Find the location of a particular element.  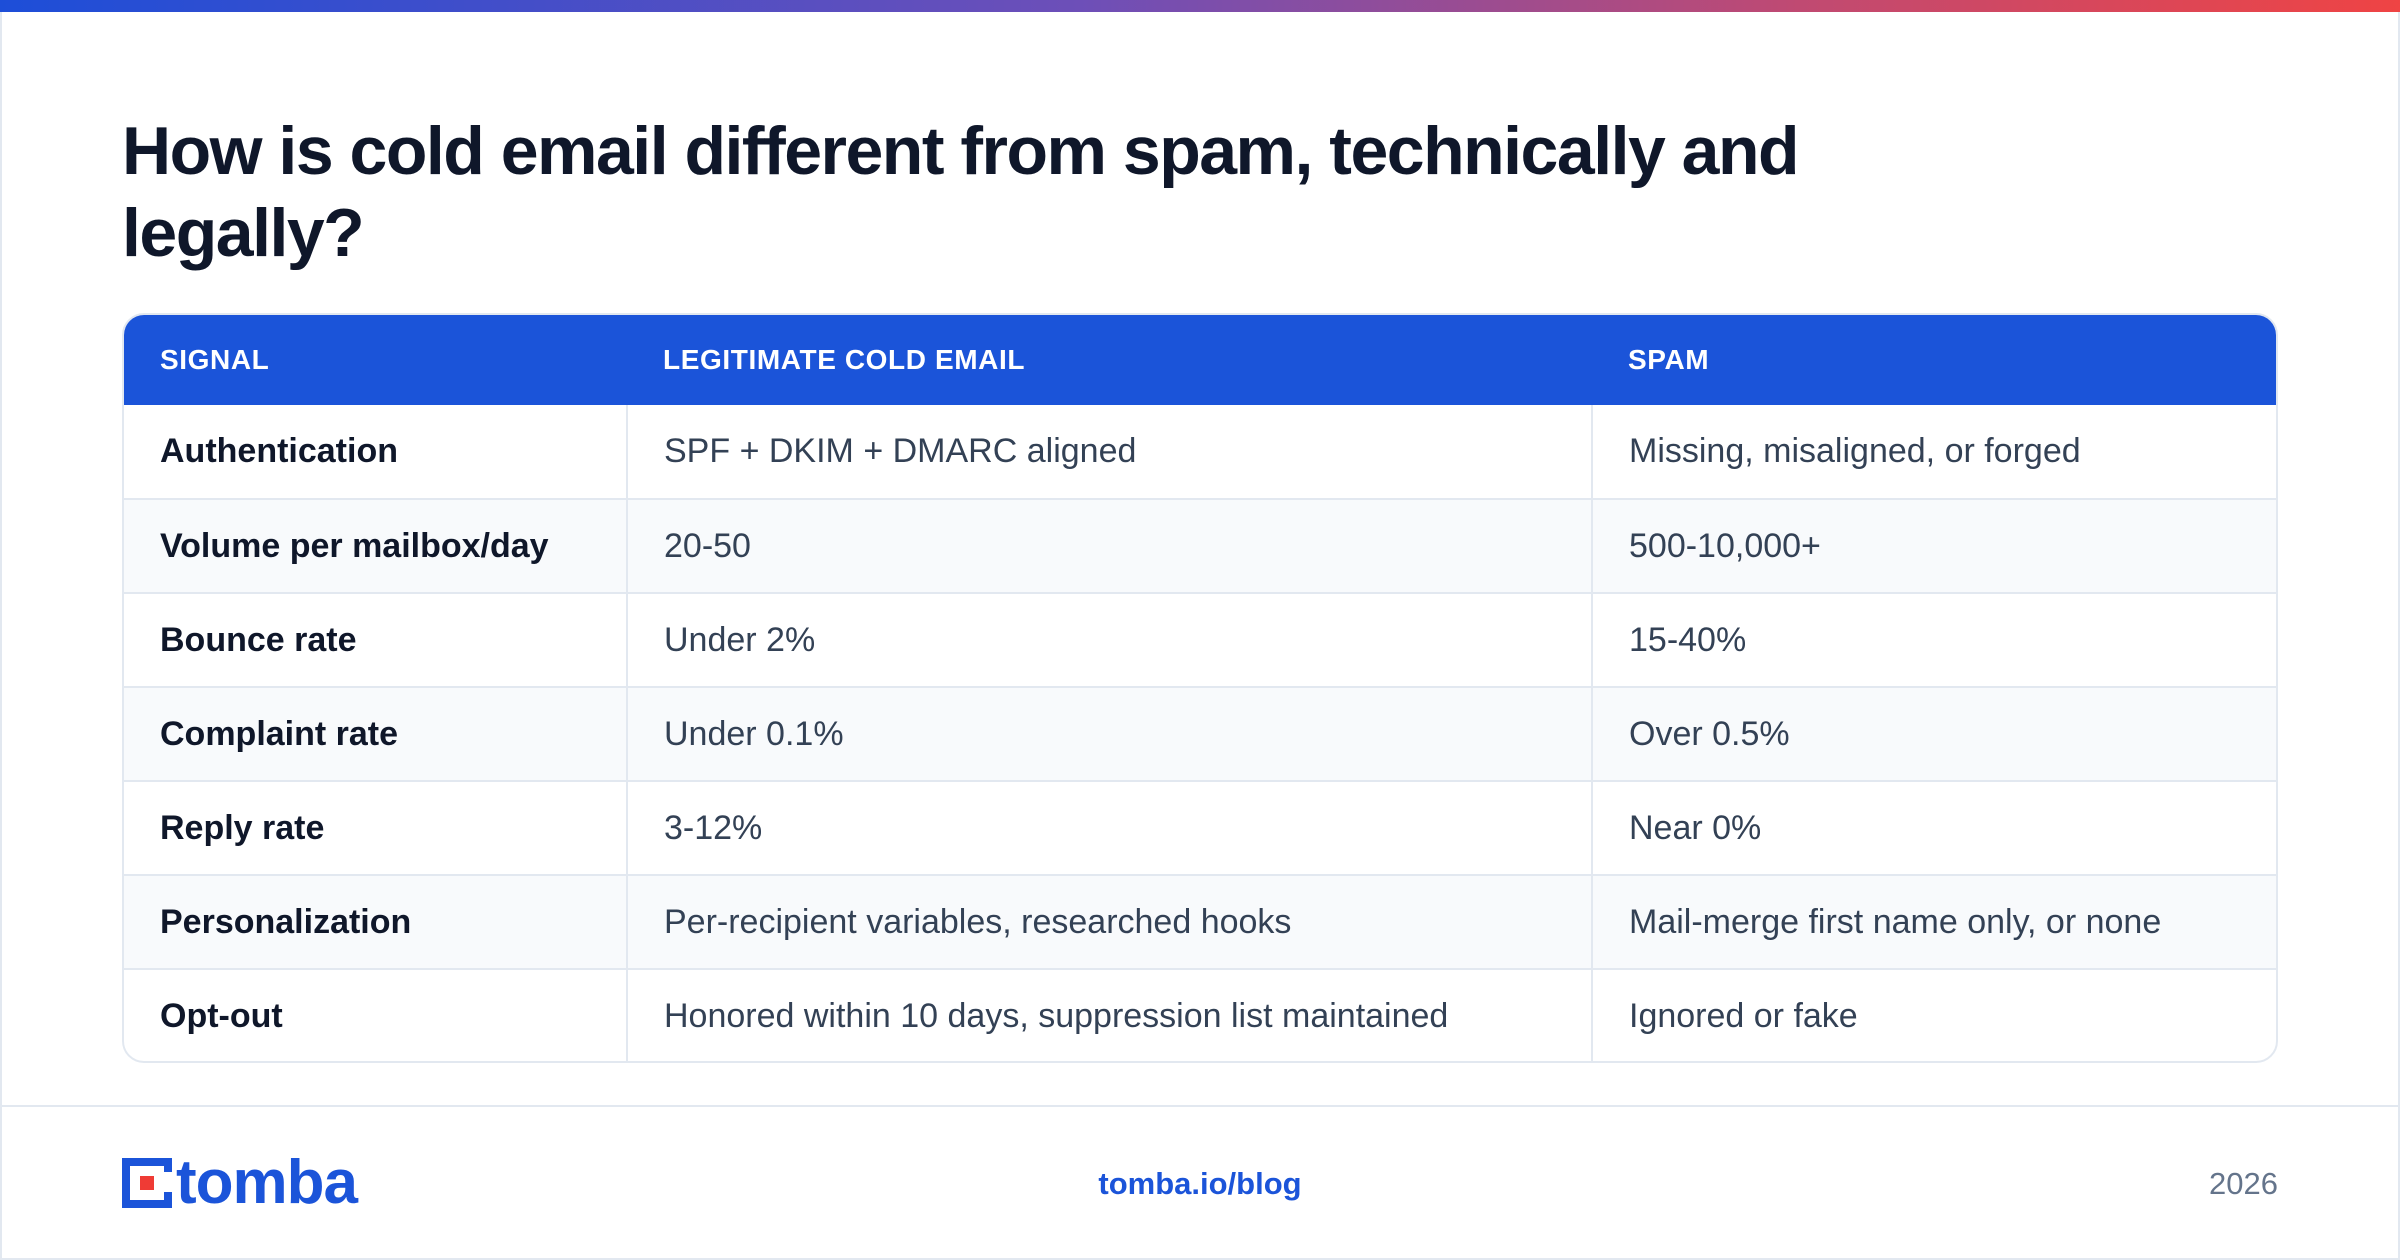

header-legitimate-cold-email: LEGITIMATE COLD EMAIL is located at coordinates (844, 359).